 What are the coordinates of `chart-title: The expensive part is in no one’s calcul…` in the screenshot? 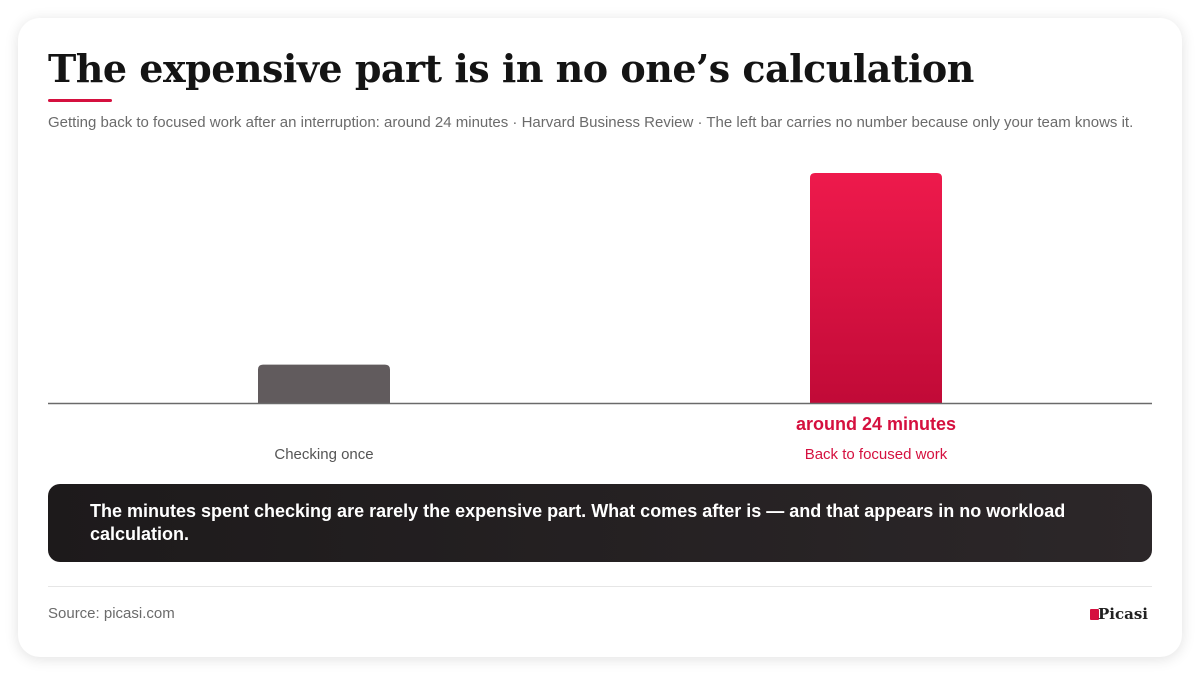 It's located at (511, 68).